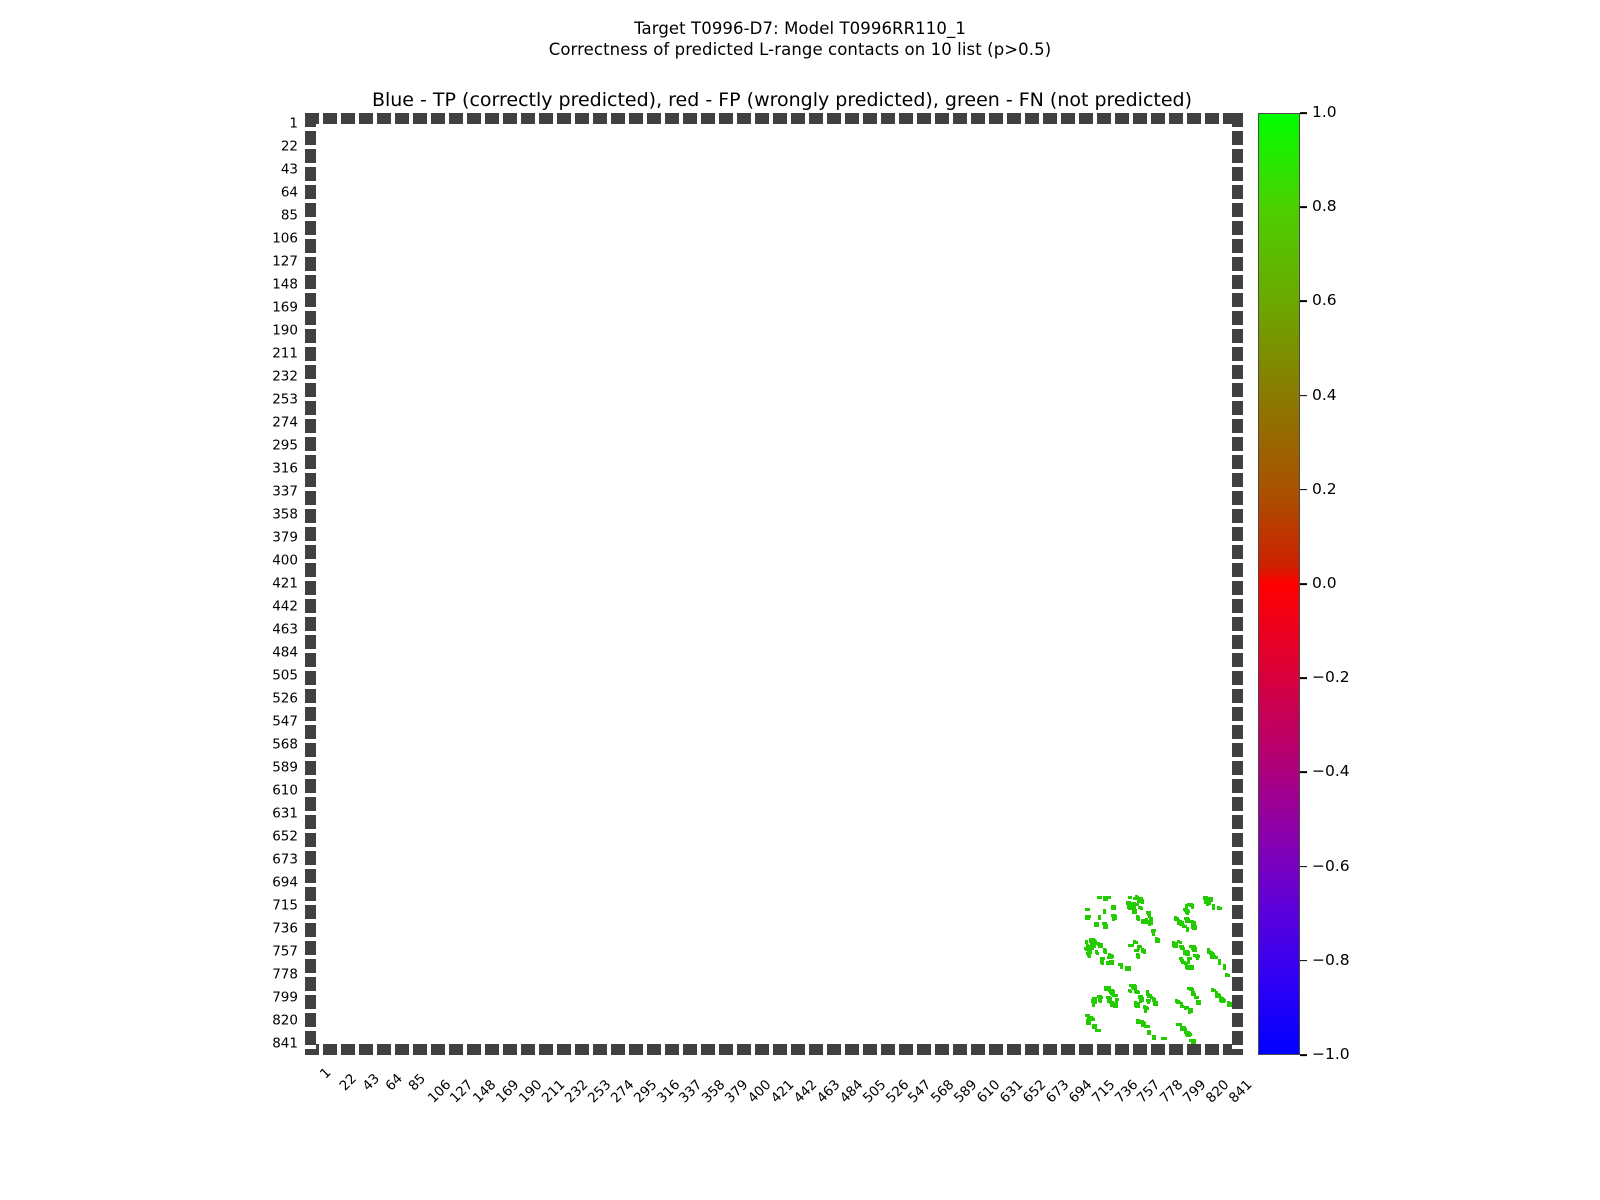  Describe the element at coordinates (1325, 1054) in the screenshot. I see `colorbar-tick-label: −1.0` at that location.